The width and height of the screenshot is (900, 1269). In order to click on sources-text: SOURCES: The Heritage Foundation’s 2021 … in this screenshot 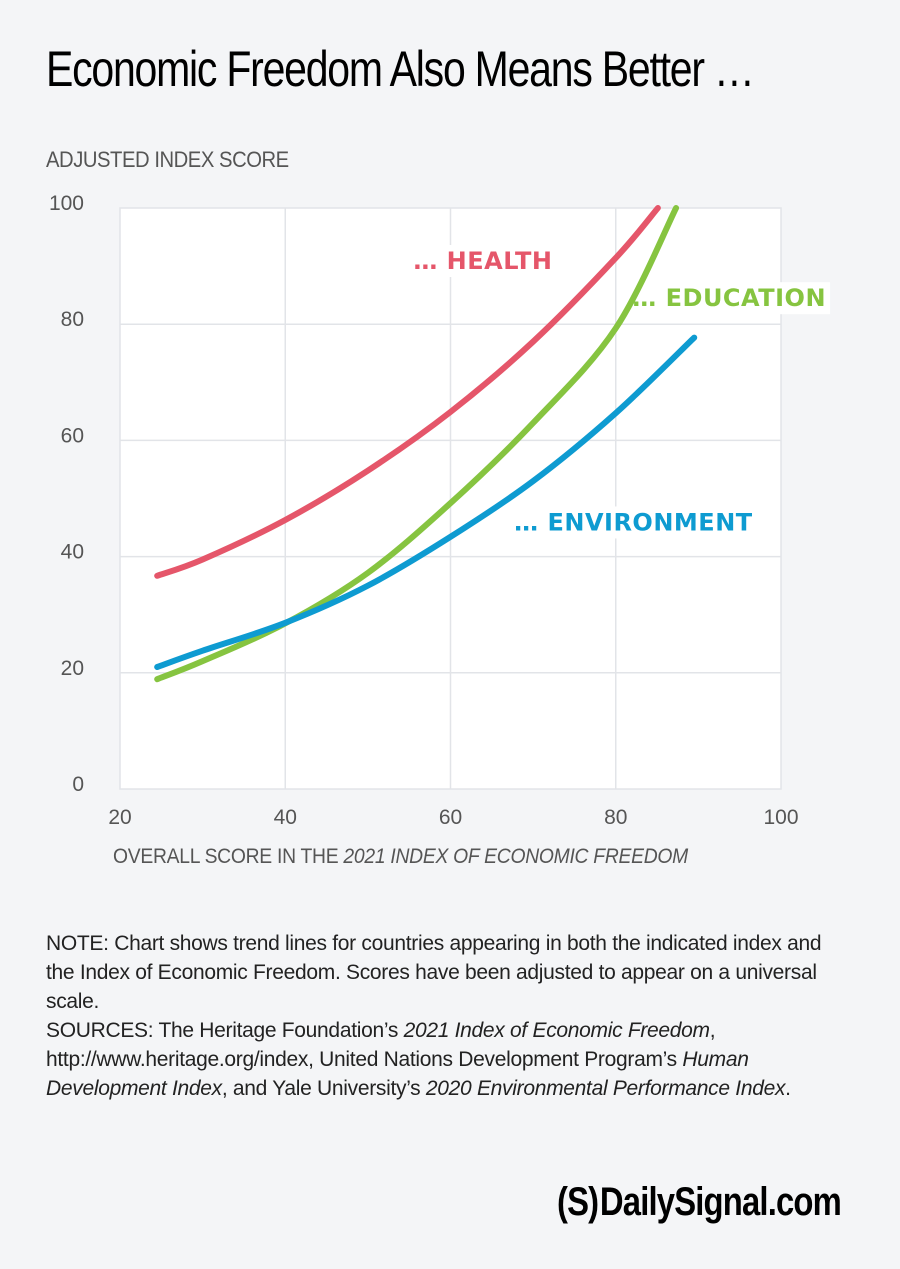, I will do `click(446, 1059)`.